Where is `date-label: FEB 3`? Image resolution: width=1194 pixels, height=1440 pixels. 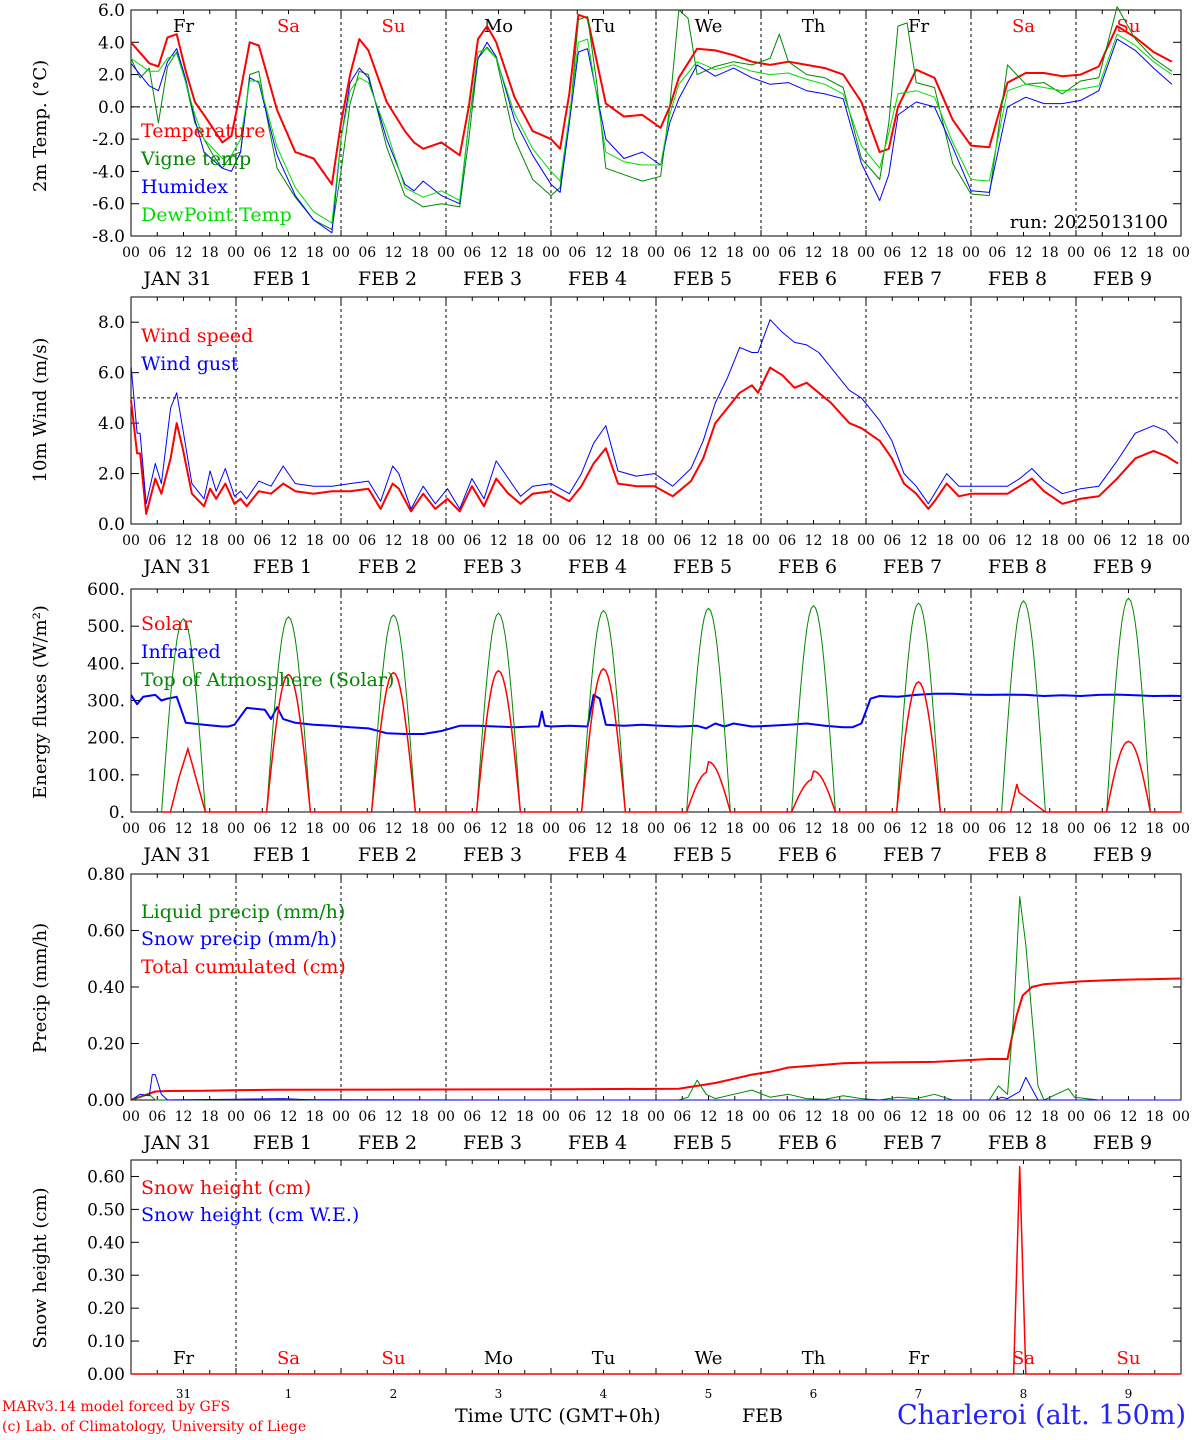
date-label: FEB 3 is located at coordinates (492, 279).